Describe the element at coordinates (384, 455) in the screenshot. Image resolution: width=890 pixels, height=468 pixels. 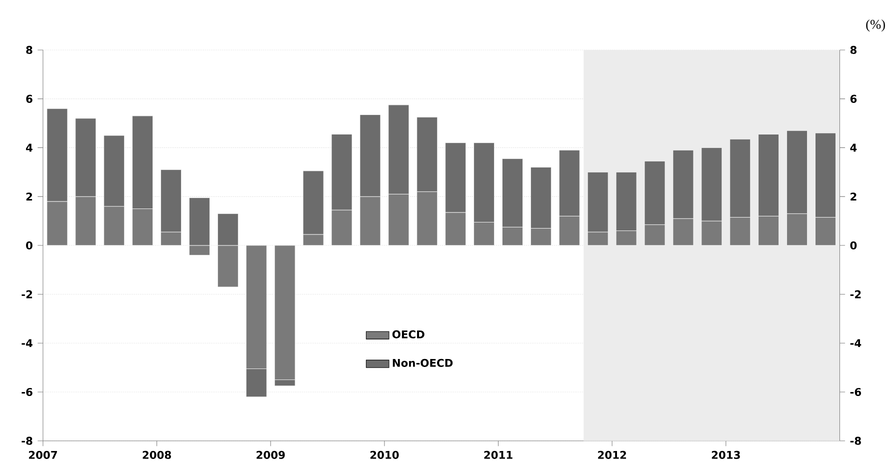
I see `x-tick-label: 2010` at that location.